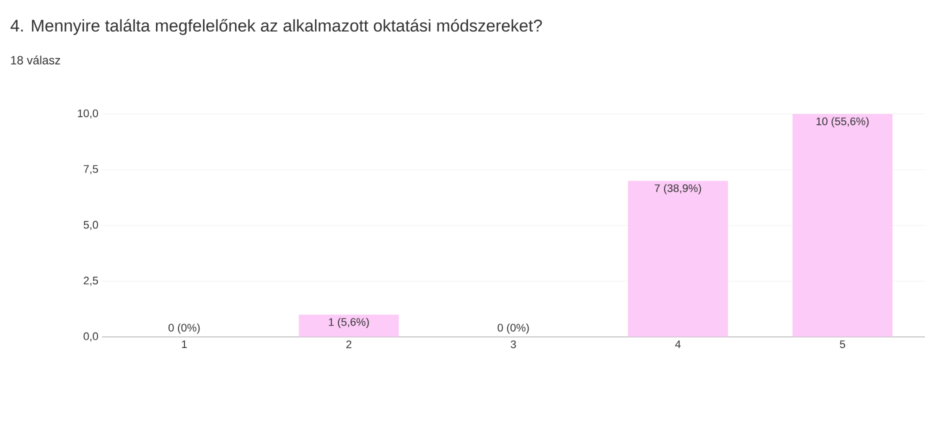  I want to click on x-tick-label: 1, so click(184, 344).